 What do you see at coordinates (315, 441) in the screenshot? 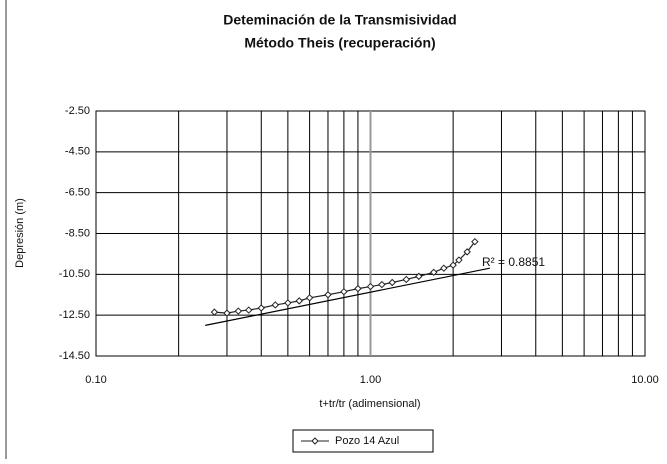
I see `legend-marker` at bounding box center [315, 441].